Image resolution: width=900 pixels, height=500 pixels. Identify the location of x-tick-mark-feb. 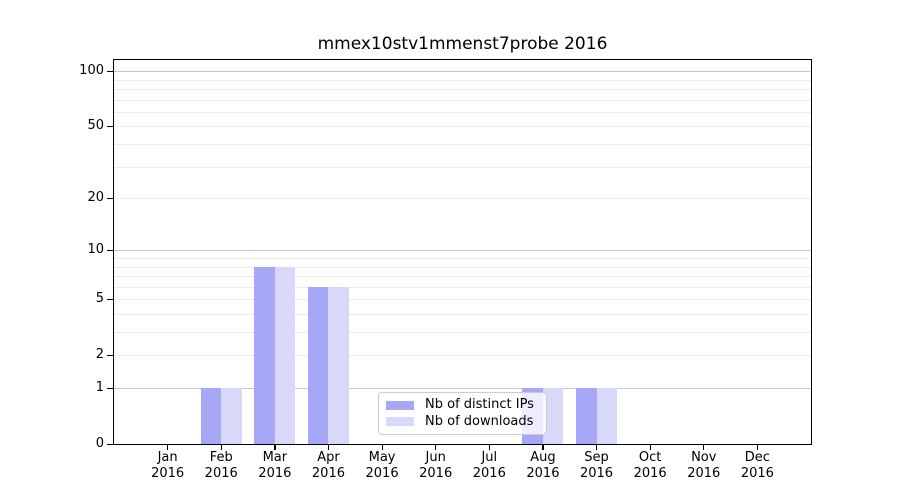
(221, 447).